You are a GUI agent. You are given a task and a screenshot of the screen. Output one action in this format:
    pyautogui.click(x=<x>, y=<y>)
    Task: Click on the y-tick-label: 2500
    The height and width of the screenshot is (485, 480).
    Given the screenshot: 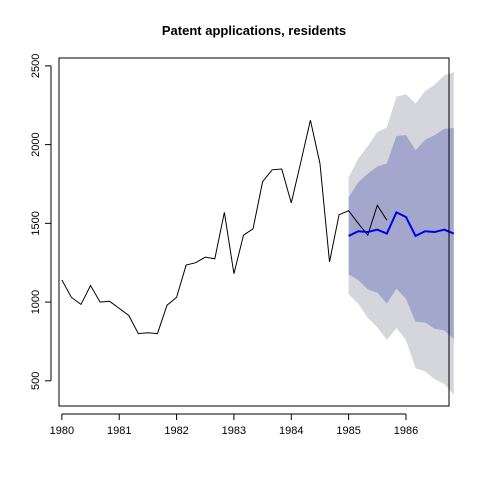 What is the action you would take?
    pyautogui.click(x=36, y=66)
    